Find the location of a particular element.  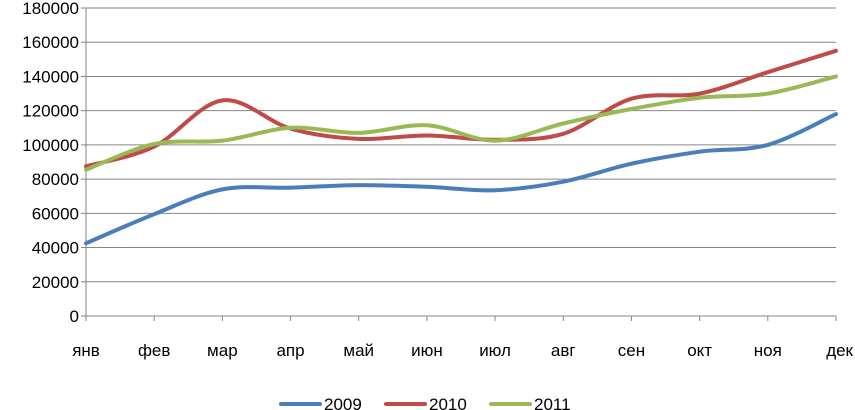

x-axis-tick-labels: янв фев мар апр май июн июл авг сен окт ноя дек is located at coordinates (462, 350).